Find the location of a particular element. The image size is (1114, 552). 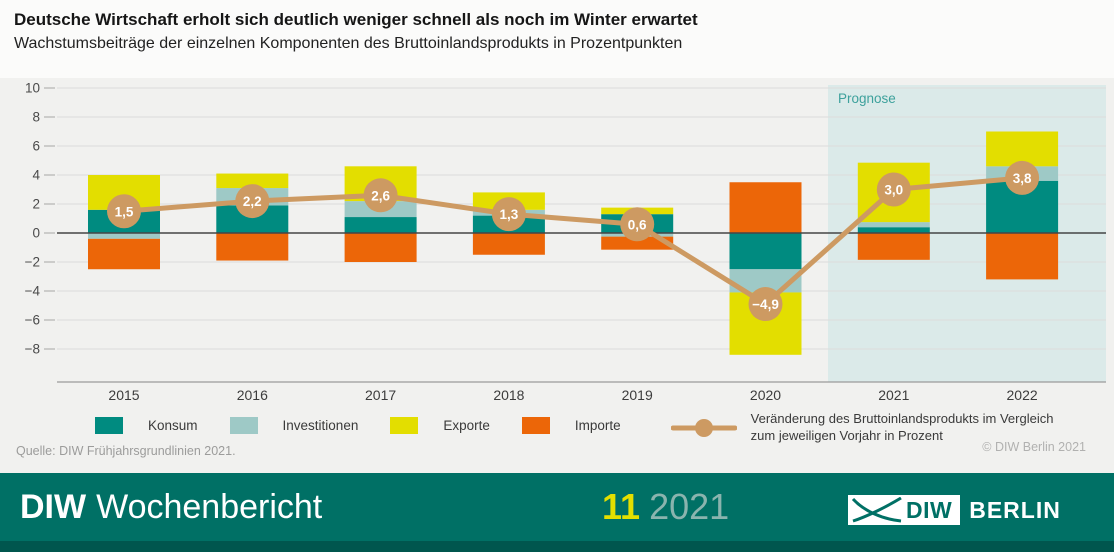

gdp-marker-2015 is located at coordinates (124, 211).